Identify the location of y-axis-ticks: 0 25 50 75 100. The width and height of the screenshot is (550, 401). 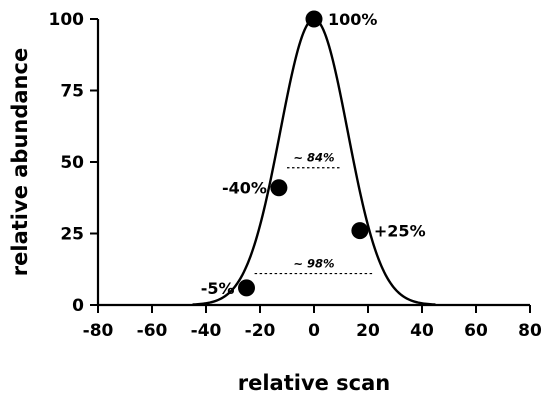
(73, 163).